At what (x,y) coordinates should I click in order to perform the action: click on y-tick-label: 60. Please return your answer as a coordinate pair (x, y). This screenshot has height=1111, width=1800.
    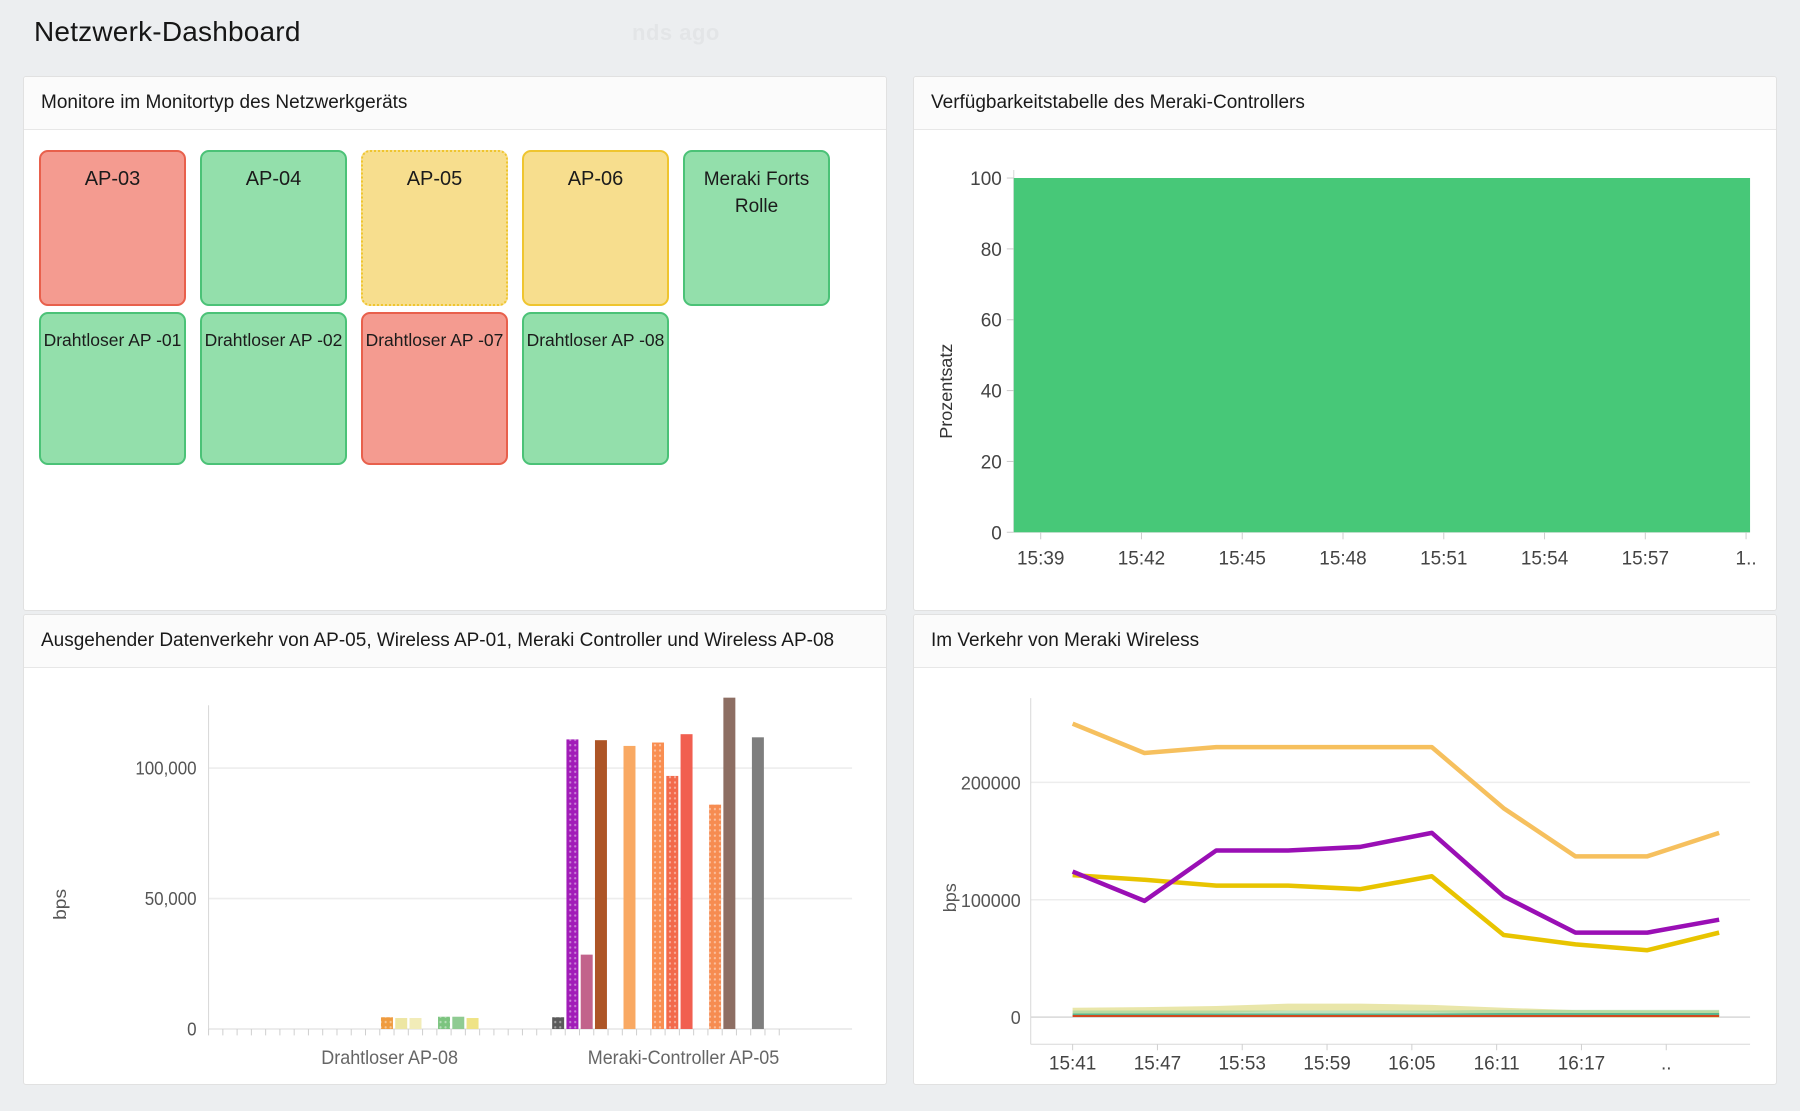
    Looking at the image, I should click on (991, 320).